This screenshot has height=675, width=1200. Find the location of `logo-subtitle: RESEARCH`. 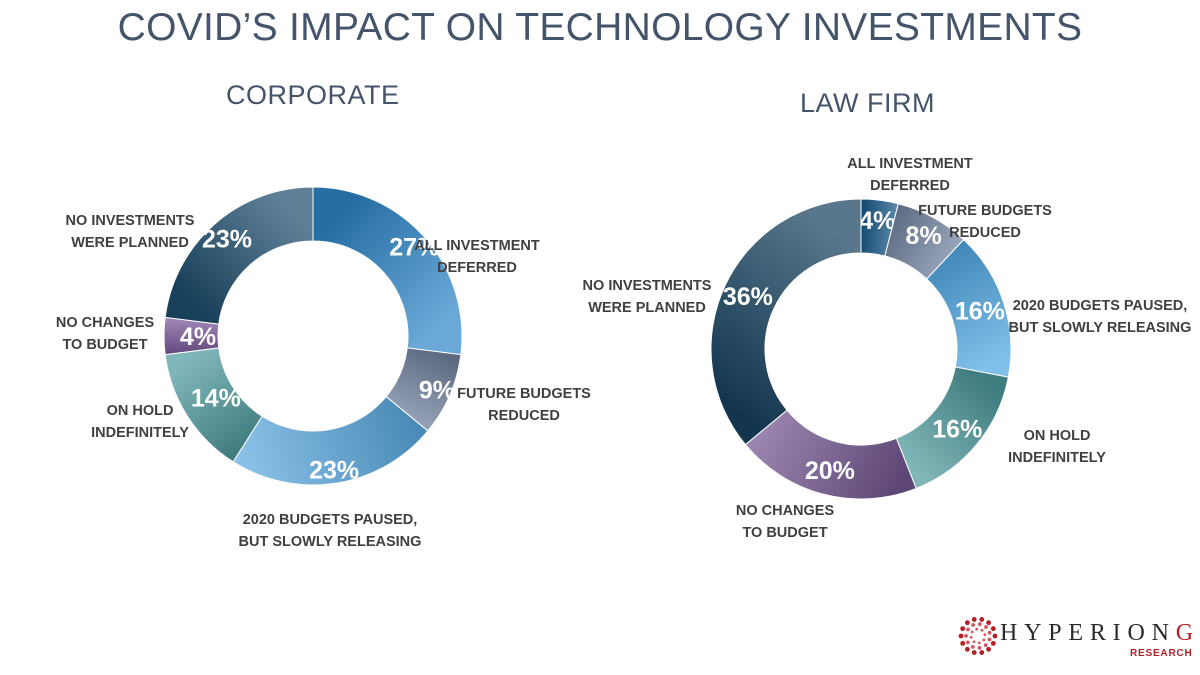

logo-subtitle: RESEARCH is located at coordinates (1161, 653).